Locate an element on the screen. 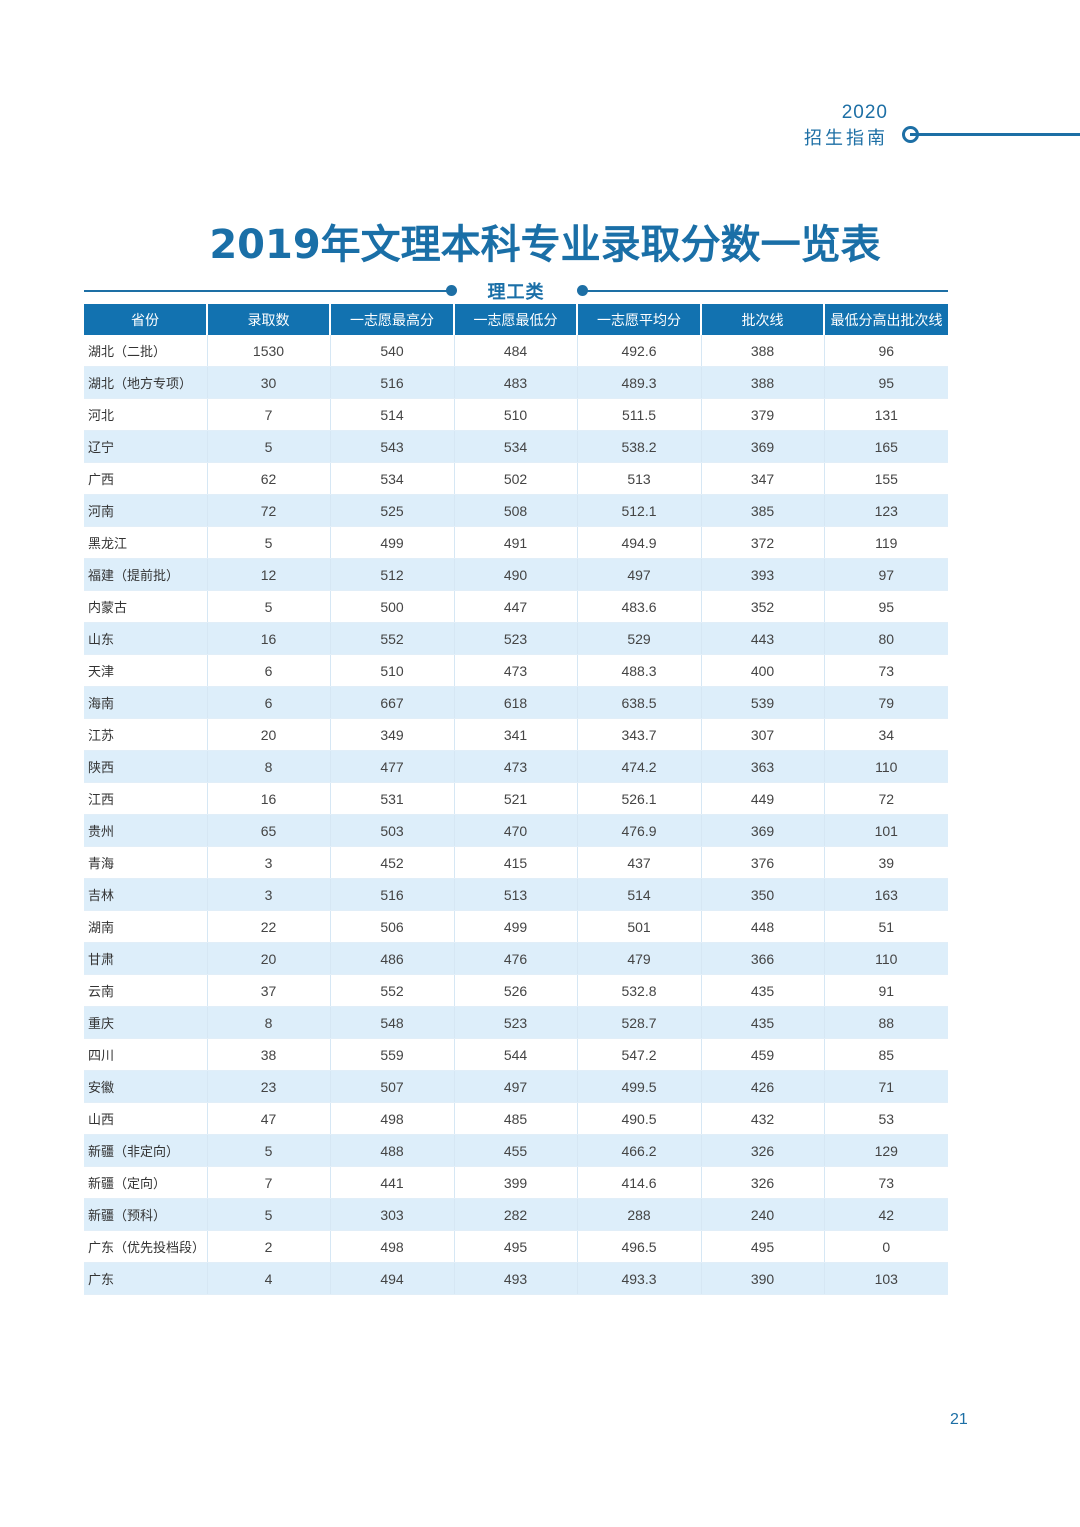 This screenshot has height=1527, width=1080. cell-min-score: 341 is located at coordinates (516, 734).